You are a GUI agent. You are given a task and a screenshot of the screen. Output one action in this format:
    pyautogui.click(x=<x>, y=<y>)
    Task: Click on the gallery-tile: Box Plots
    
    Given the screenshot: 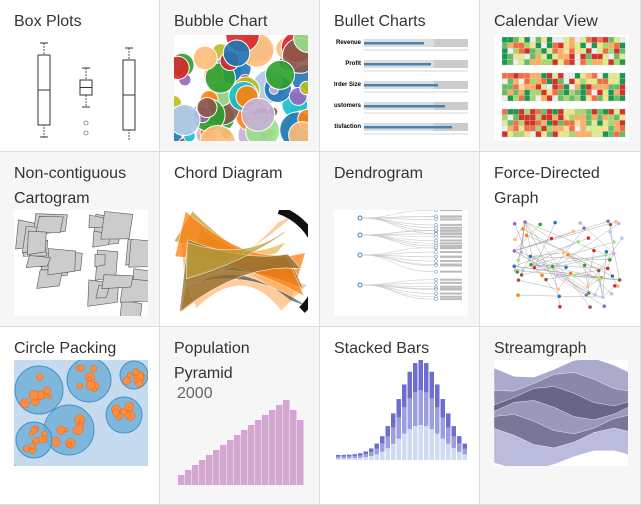 What is the action you would take?
    pyautogui.click(x=80, y=76)
    